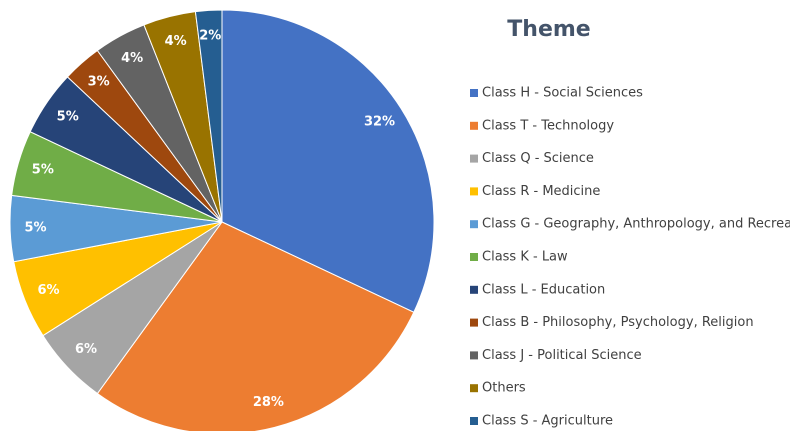  I want to click on data-label: 3%, so click(99, 82).